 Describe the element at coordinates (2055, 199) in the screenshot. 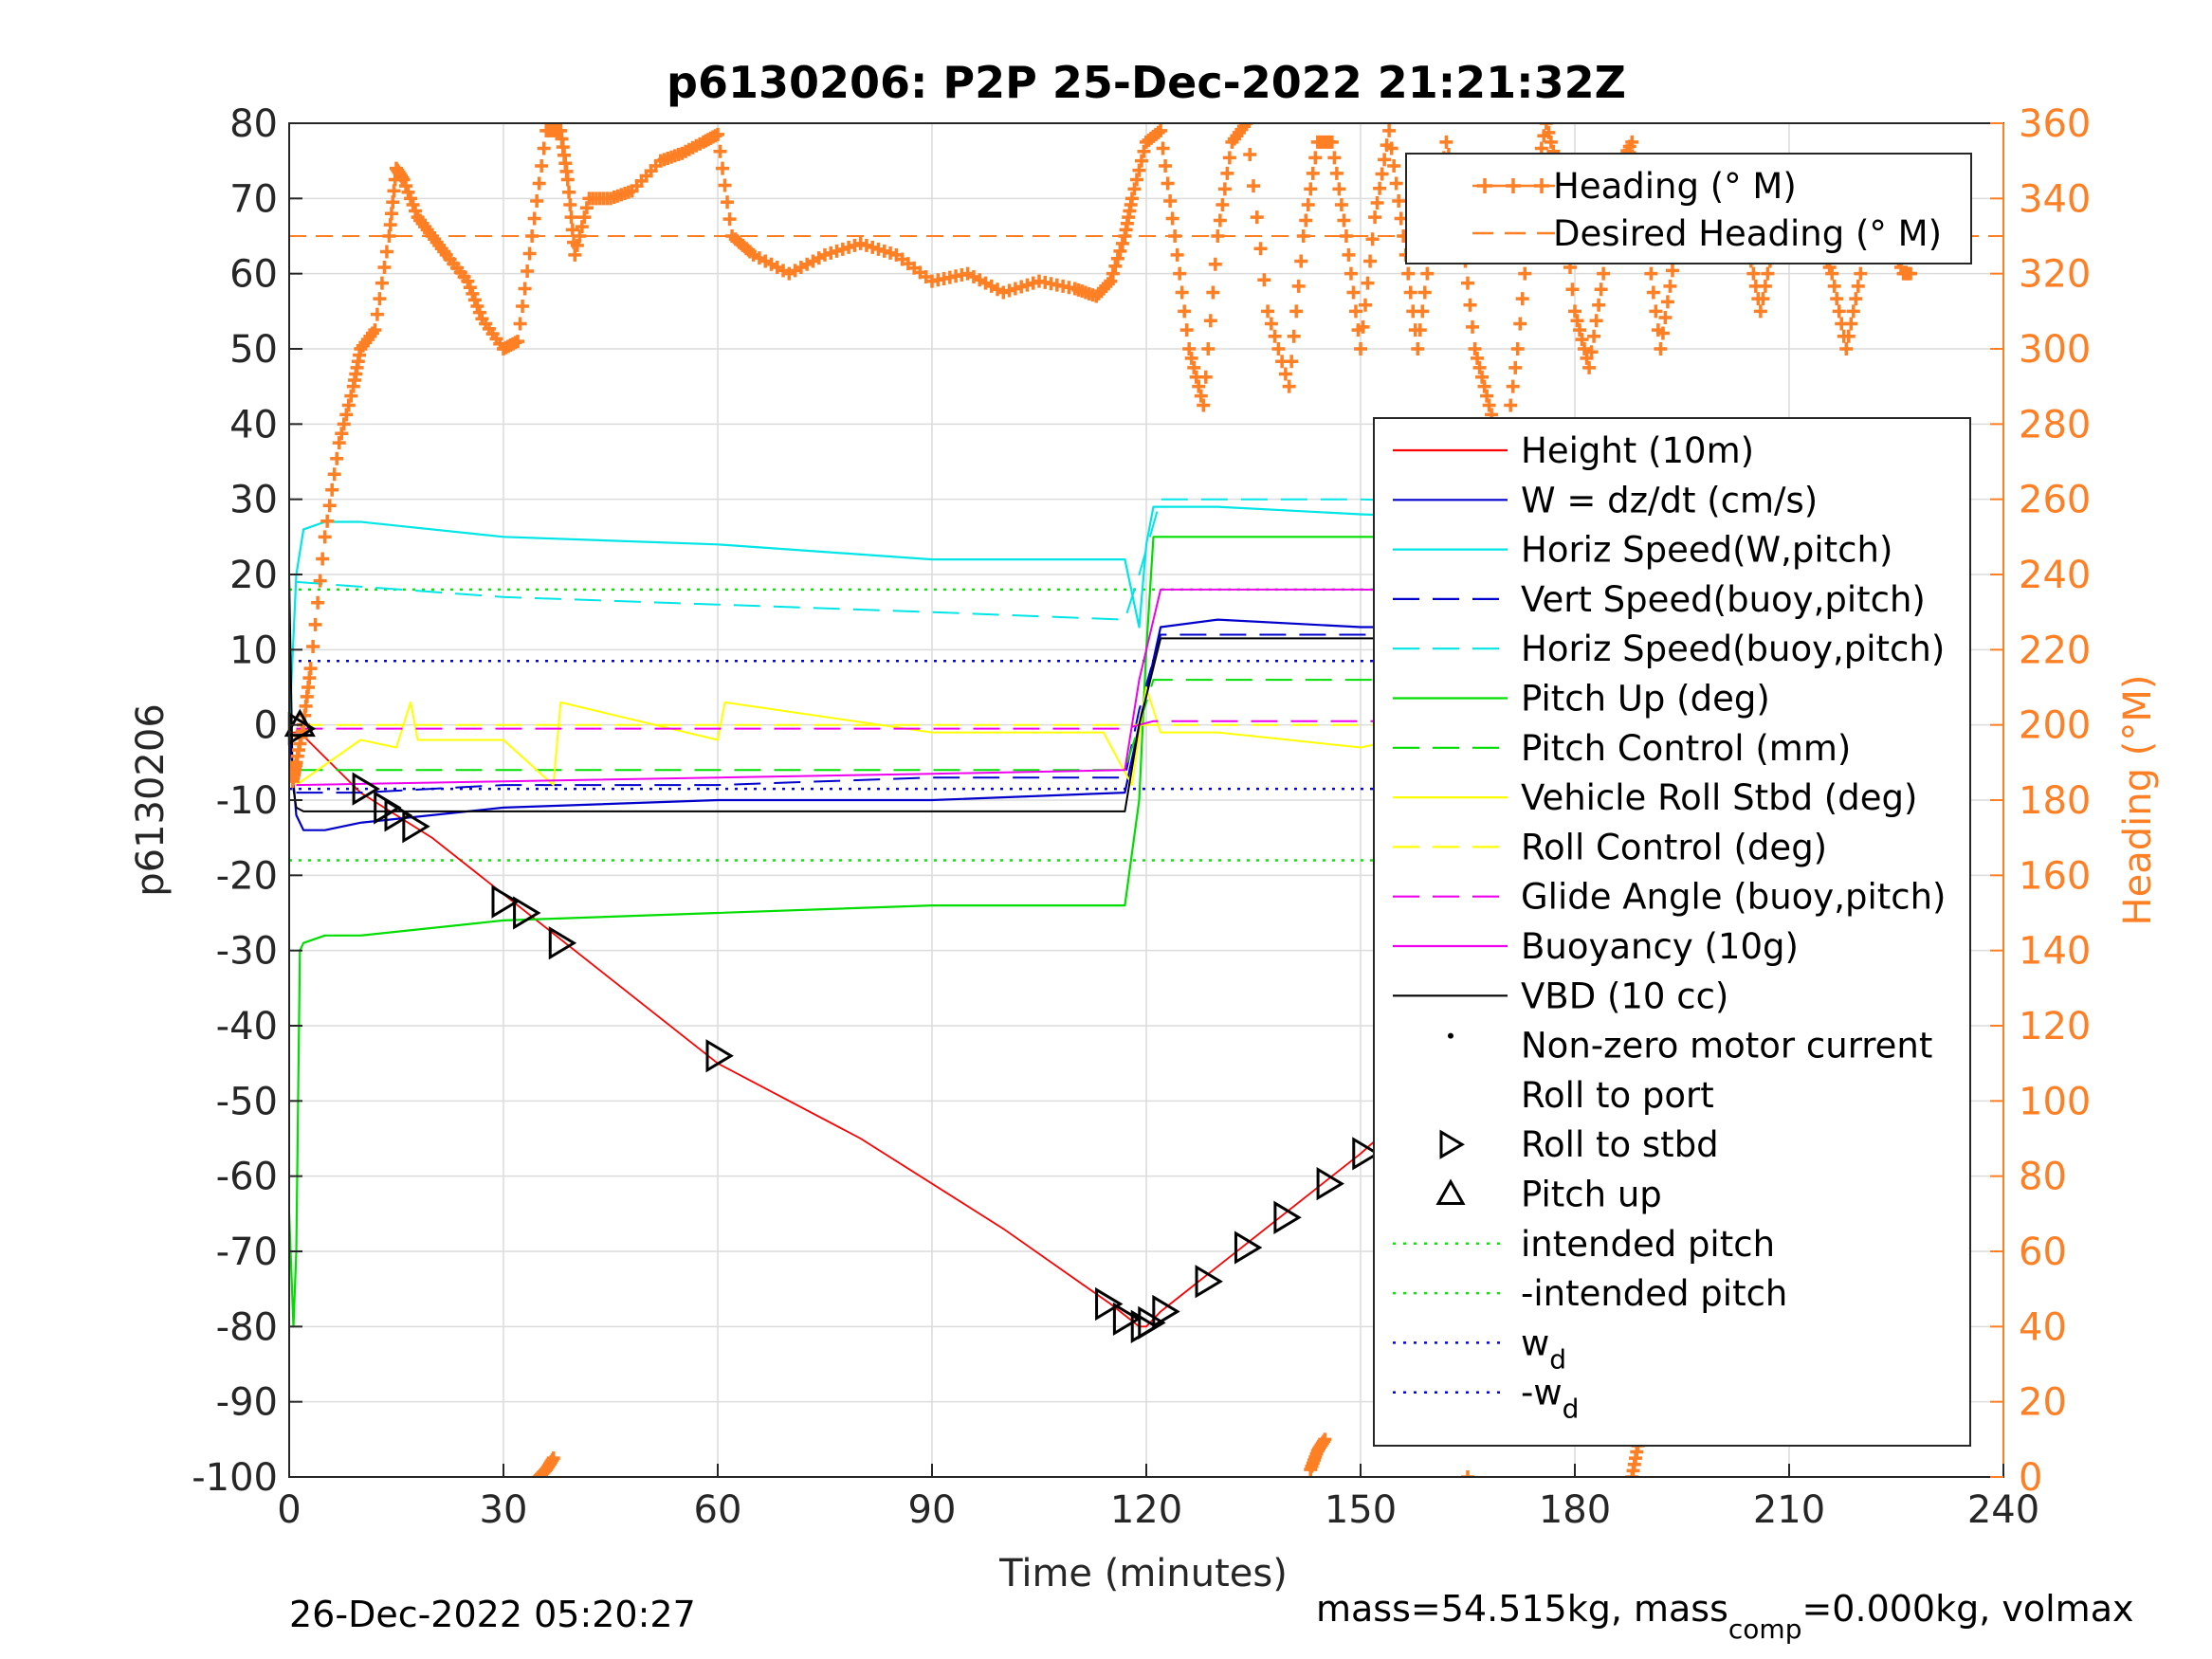

I see `y-tick-label-right: 340` at that location.